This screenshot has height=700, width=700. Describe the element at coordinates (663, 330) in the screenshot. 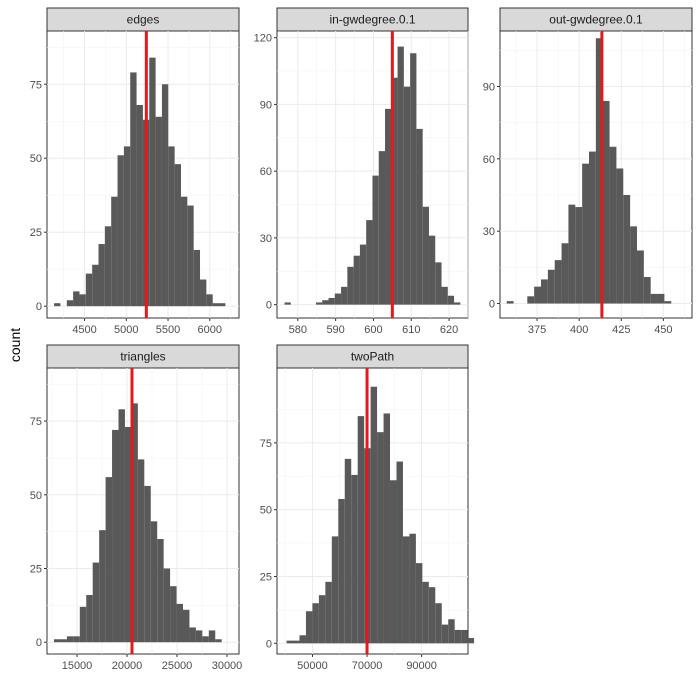

I see `x-tick-label: 450` at that location.